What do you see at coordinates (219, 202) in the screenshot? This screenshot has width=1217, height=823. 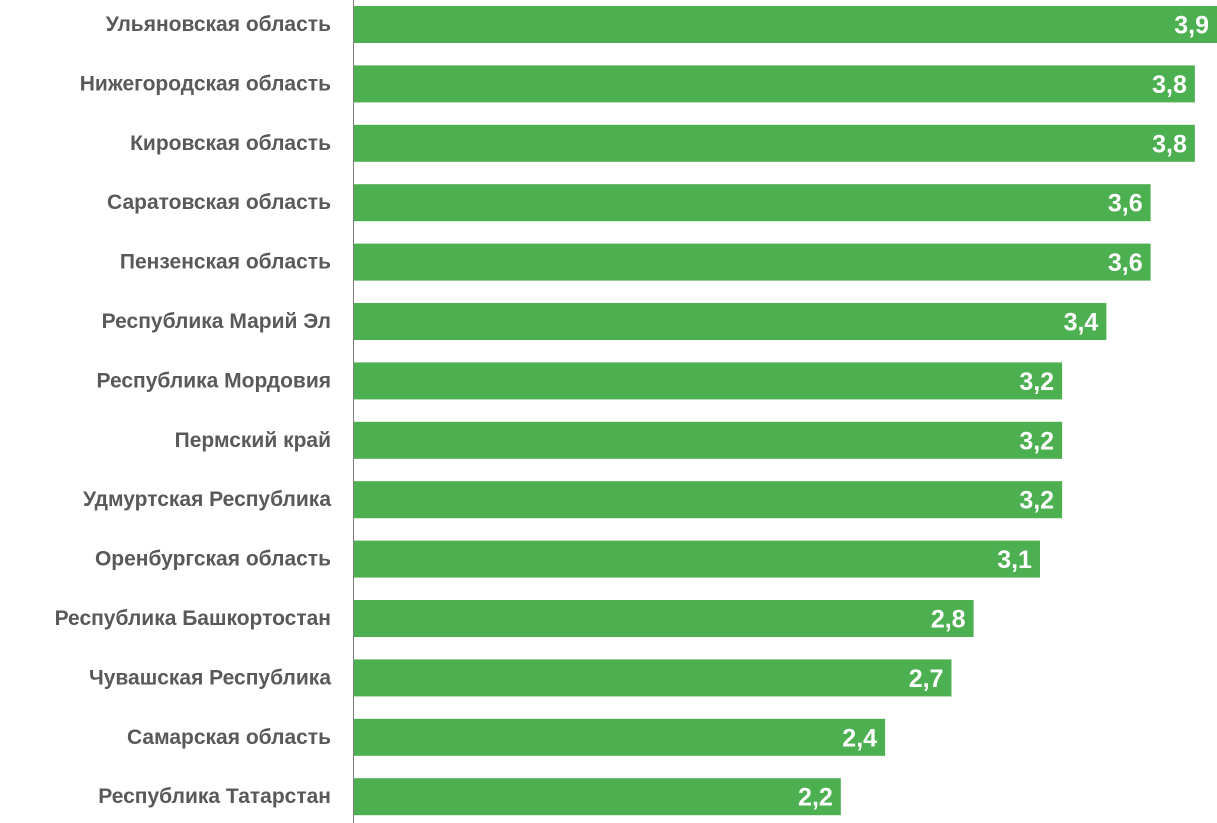 I see `category-label: Саратовская область` at bounding box center [219, 202].